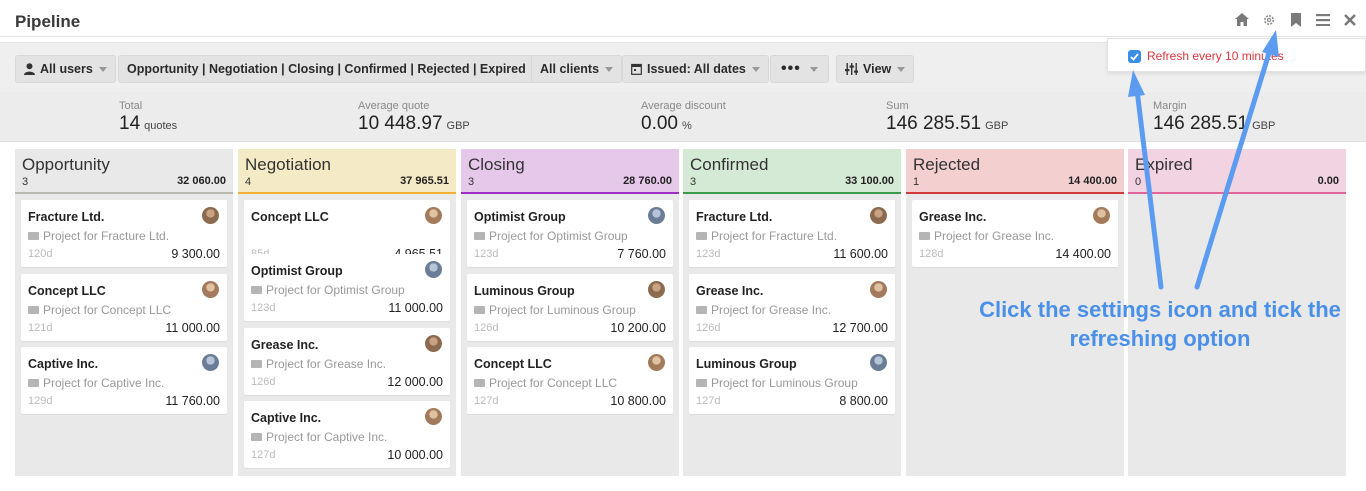 The height and width of the screenshot is (491, 1366). Describe the element at coordinates (394, 106) in the screenshot. I see `stat-average-quote-label: Average quote` at that location.